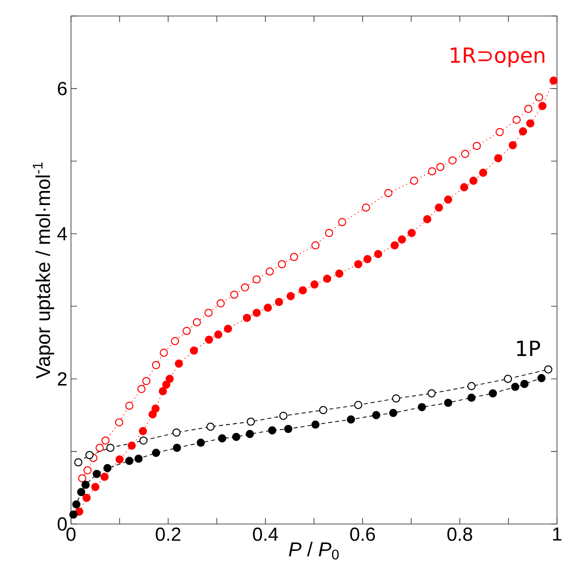 Image resolution: width=575 pixels, height=584 pixels. I want to click on x-tick-label: 0, so click(71, 534).